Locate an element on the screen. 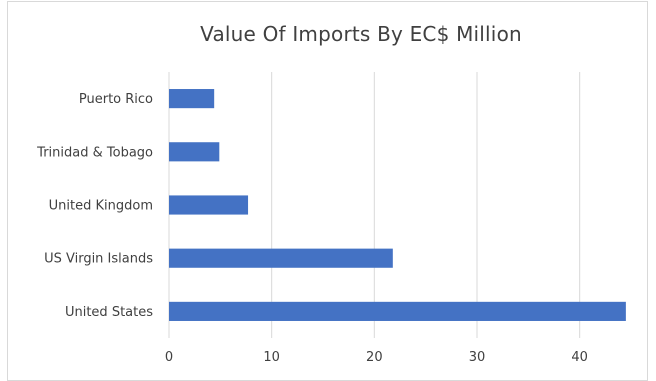 Image resolution: width=656 pixels, height=381 pixels. bar-trinidad-tobago is located at coordinates (194, 152).